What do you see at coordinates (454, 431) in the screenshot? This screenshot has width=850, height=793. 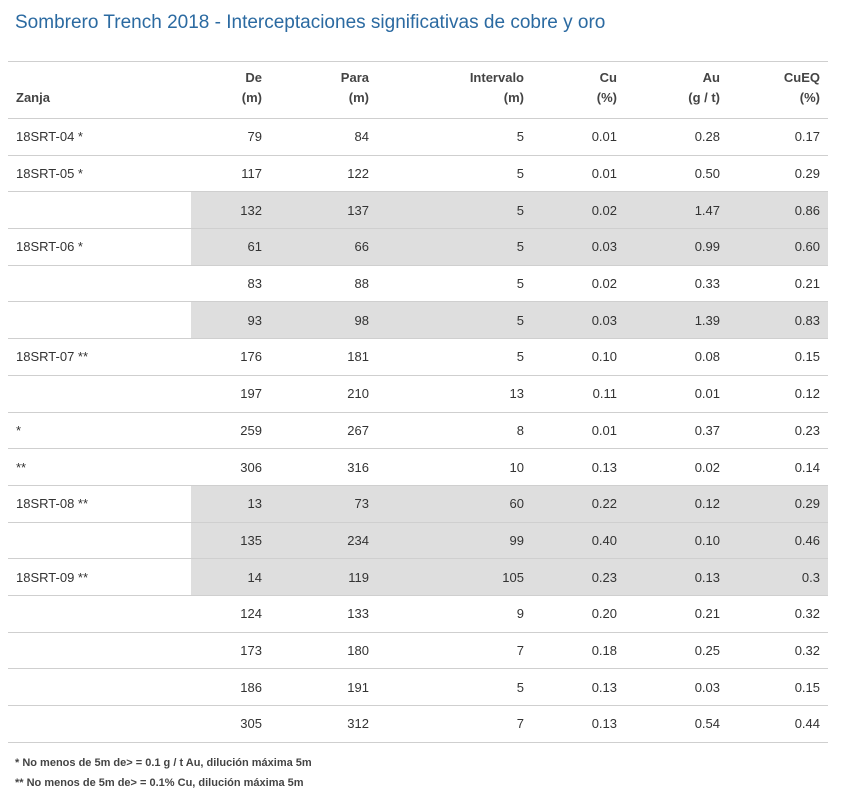 I see `cell-intervalo: 8` at bounding box center [454, 431].